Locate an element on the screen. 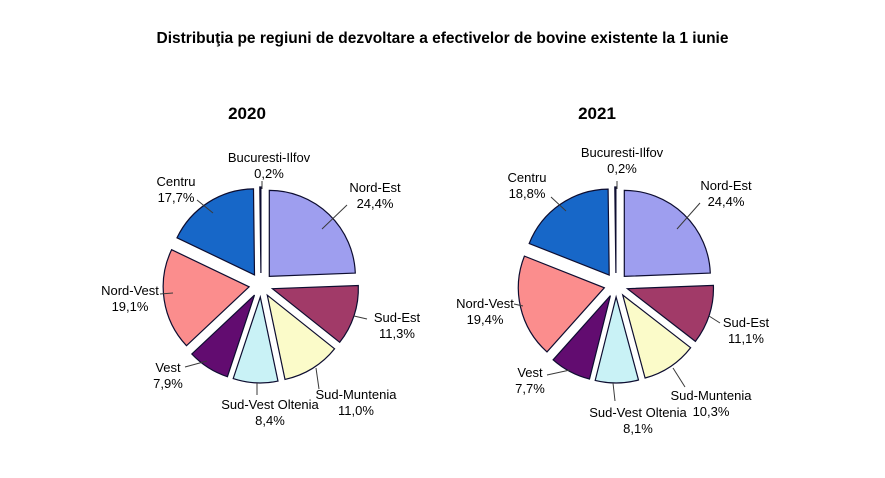  chart-2021-title: 2021 is located at coordinates (597, 113).